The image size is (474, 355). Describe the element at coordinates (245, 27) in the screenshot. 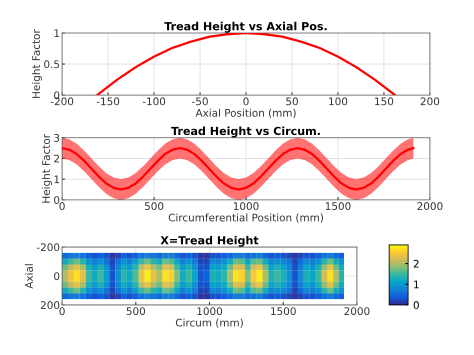

I see `chart-title: Tread Height vs Axial Pos.` at that location.